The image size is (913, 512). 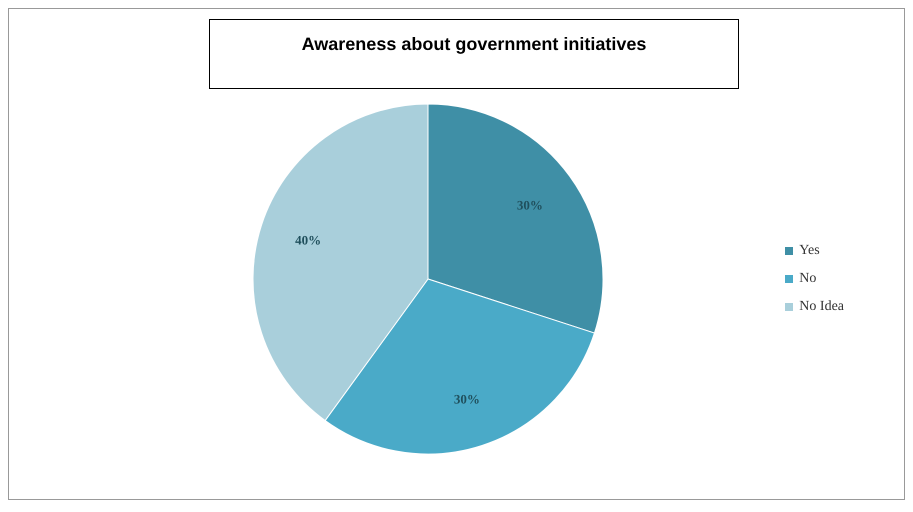 I want to click on chart-title: Awareness about government initiatives, so click(x=474, y=54).